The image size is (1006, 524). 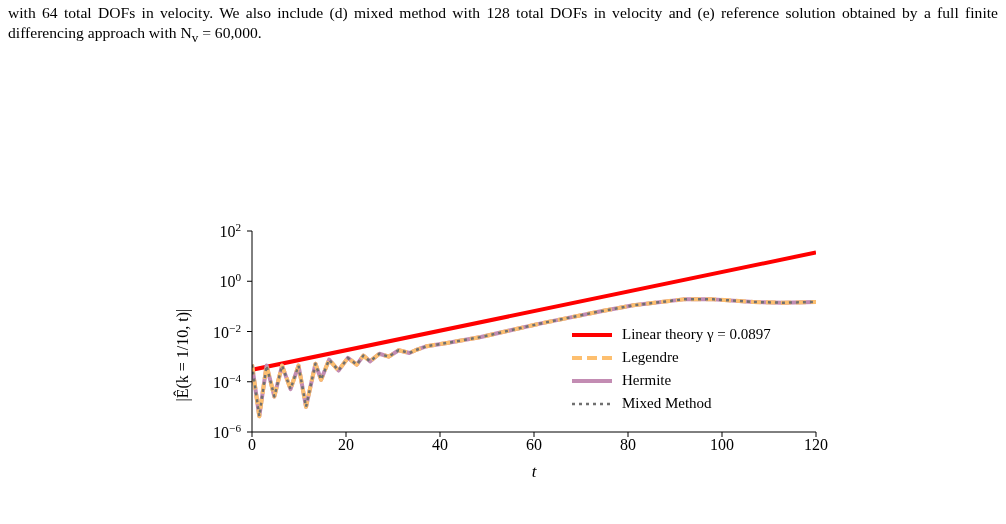 I want to click on x-tick-label: 100, so click(x=722, y=445).